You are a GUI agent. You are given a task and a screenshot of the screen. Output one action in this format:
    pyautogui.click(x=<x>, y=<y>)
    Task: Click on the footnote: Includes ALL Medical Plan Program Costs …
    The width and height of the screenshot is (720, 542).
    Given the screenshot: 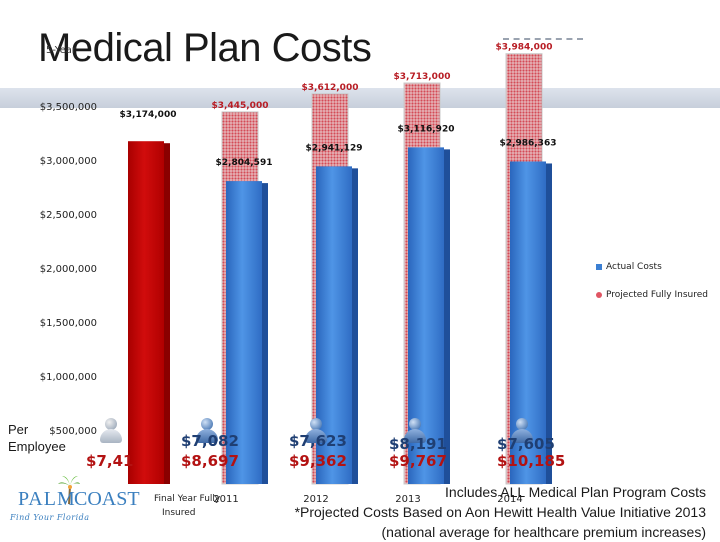 What is the action you would take?
    pyautogui.click(x=500, y=512)
    